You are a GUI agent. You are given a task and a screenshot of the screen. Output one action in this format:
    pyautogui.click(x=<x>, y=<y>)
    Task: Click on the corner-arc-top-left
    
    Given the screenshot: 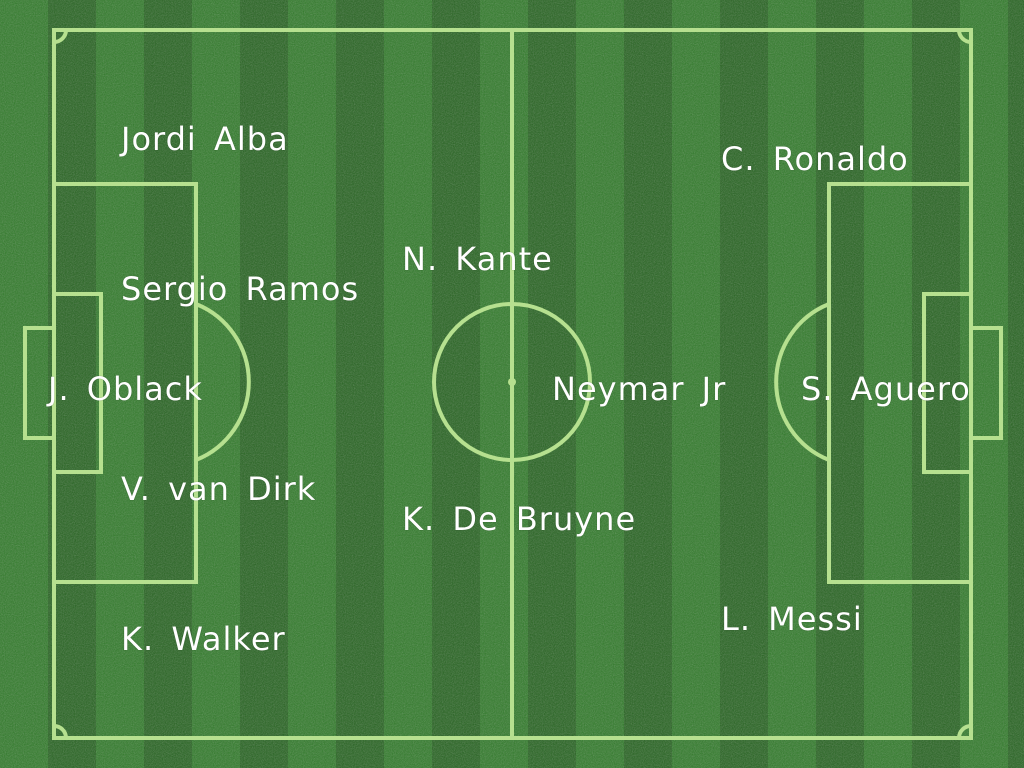 What is the action you would take?
    pyautogui.click(x=60, y=36)
    